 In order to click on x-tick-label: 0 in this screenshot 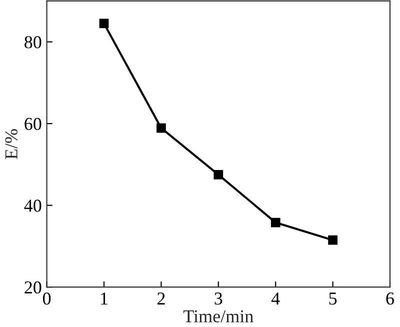, I will do `click(46, 298)`.